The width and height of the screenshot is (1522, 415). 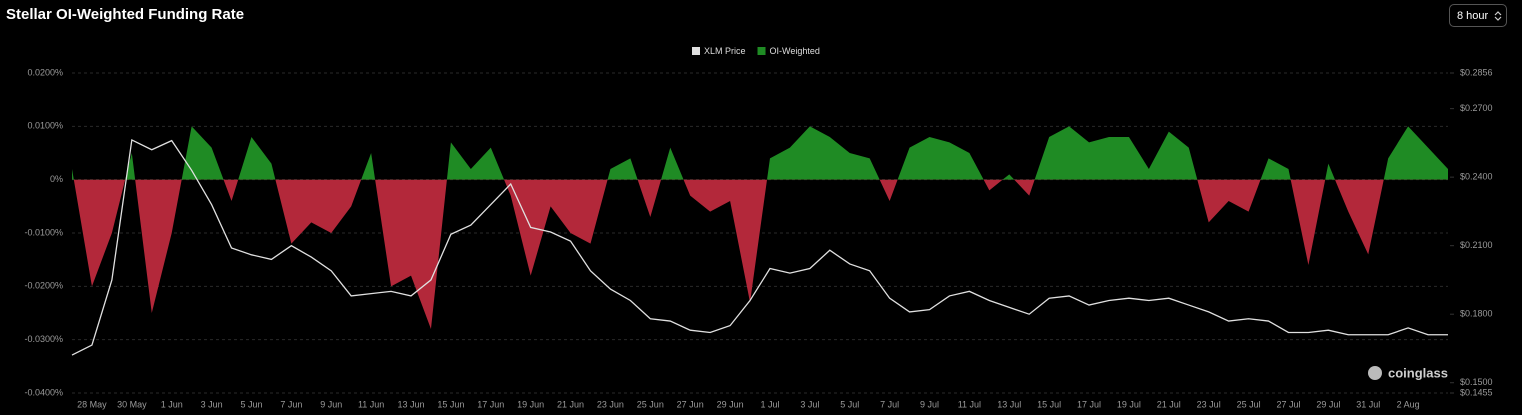 I want to click on x-tick-label: 17 Jul, so click(x=1089, y=404).